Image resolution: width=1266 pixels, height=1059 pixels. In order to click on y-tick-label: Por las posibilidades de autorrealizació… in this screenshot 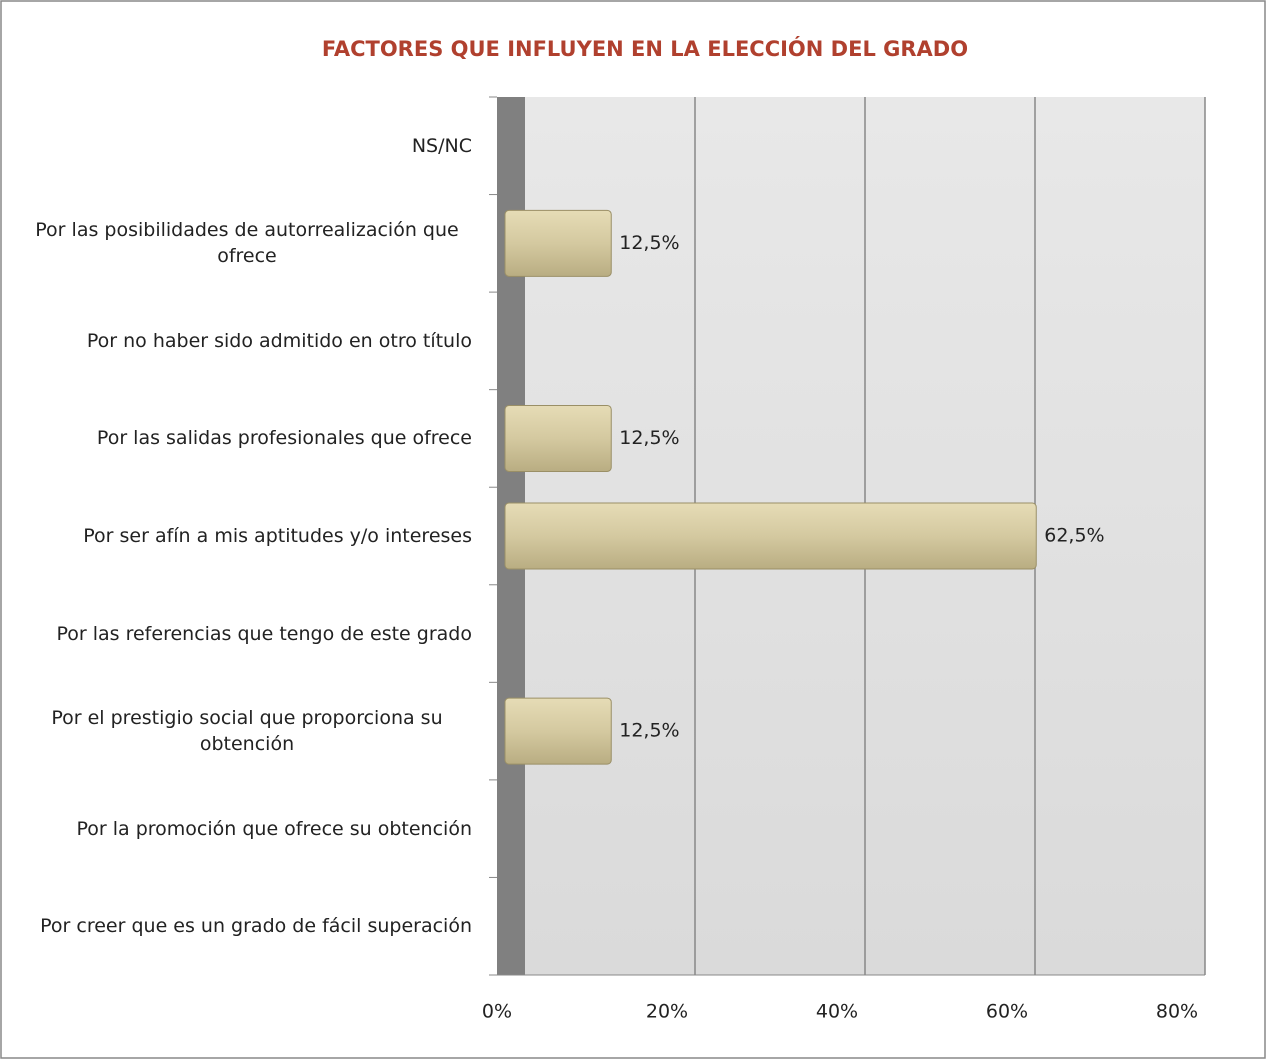, I will do `click(247, 243)`.